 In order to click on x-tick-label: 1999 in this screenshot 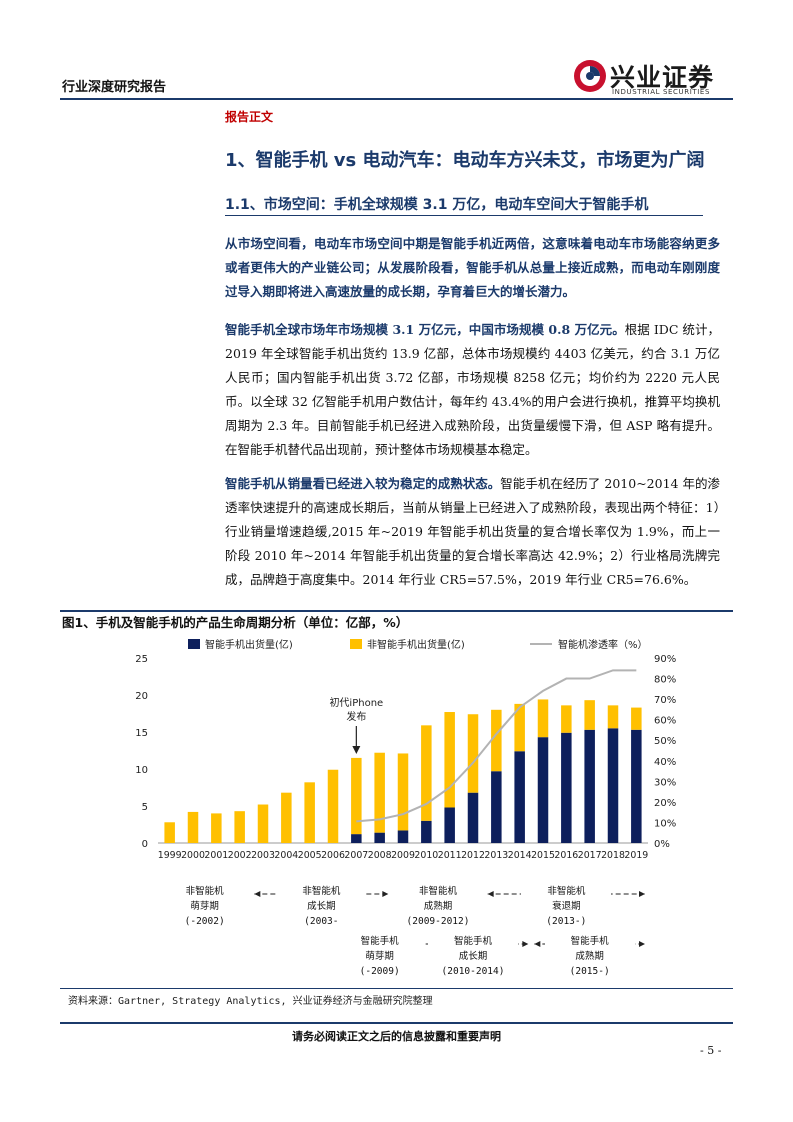, I will do `click(170, 855)`.